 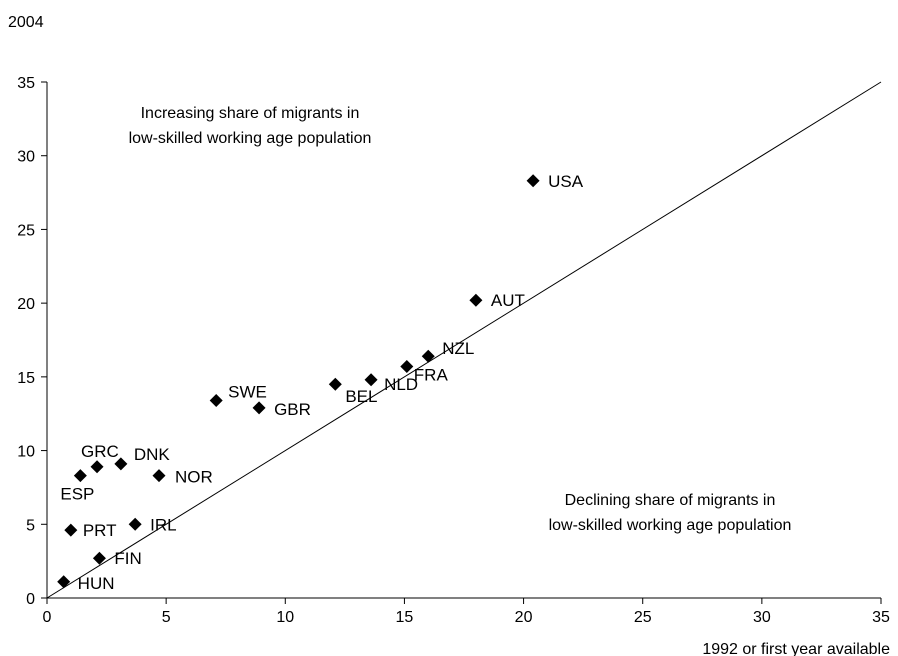 What do you see at coordinates (96, 583) in the screenshot?
I see `point-label-hun: HUN` at bounding box center [96, 583].